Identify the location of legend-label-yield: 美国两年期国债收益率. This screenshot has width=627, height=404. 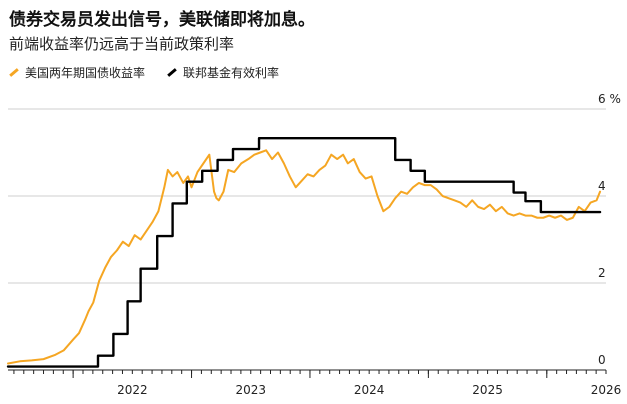
(85, 73).